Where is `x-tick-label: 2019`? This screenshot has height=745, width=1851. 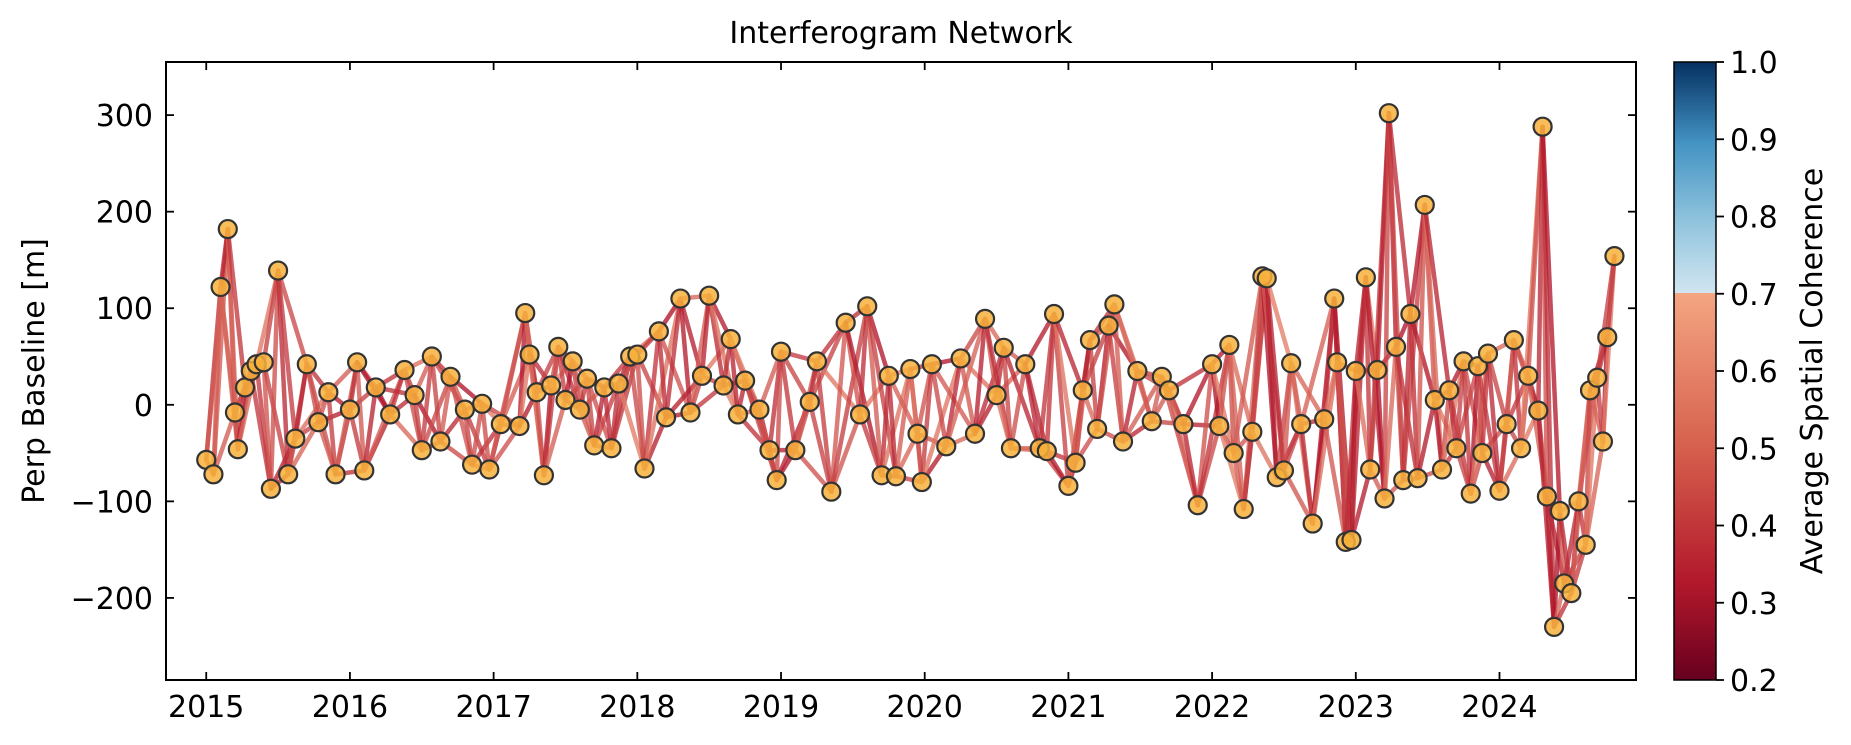
x-tick-label: 2019 is located at coordinates (781, 707).